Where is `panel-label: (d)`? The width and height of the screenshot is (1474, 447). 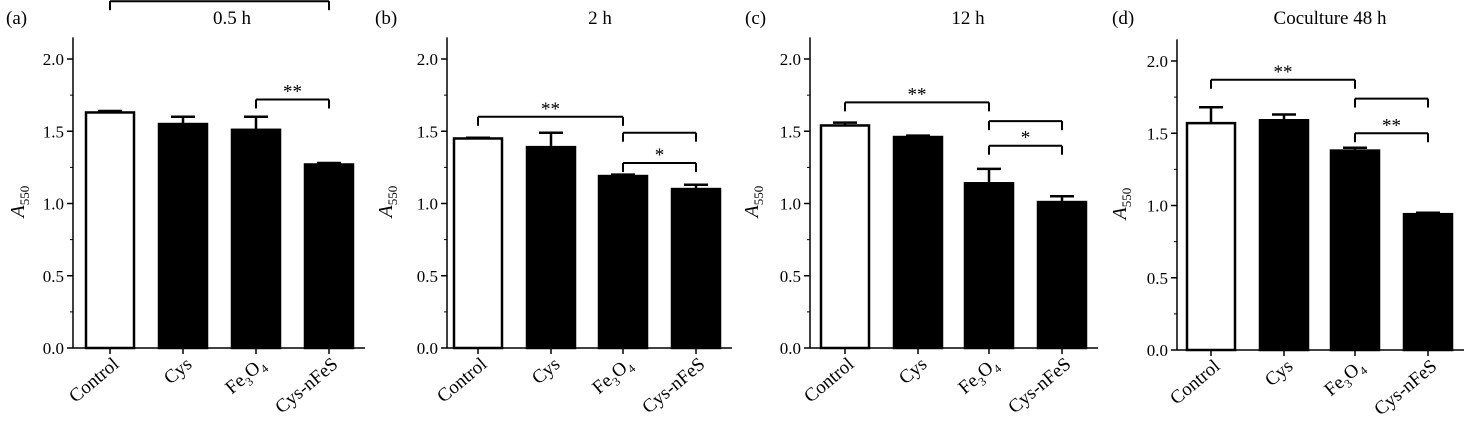 panel-label: (d) is located at coordinates (1123, 18).